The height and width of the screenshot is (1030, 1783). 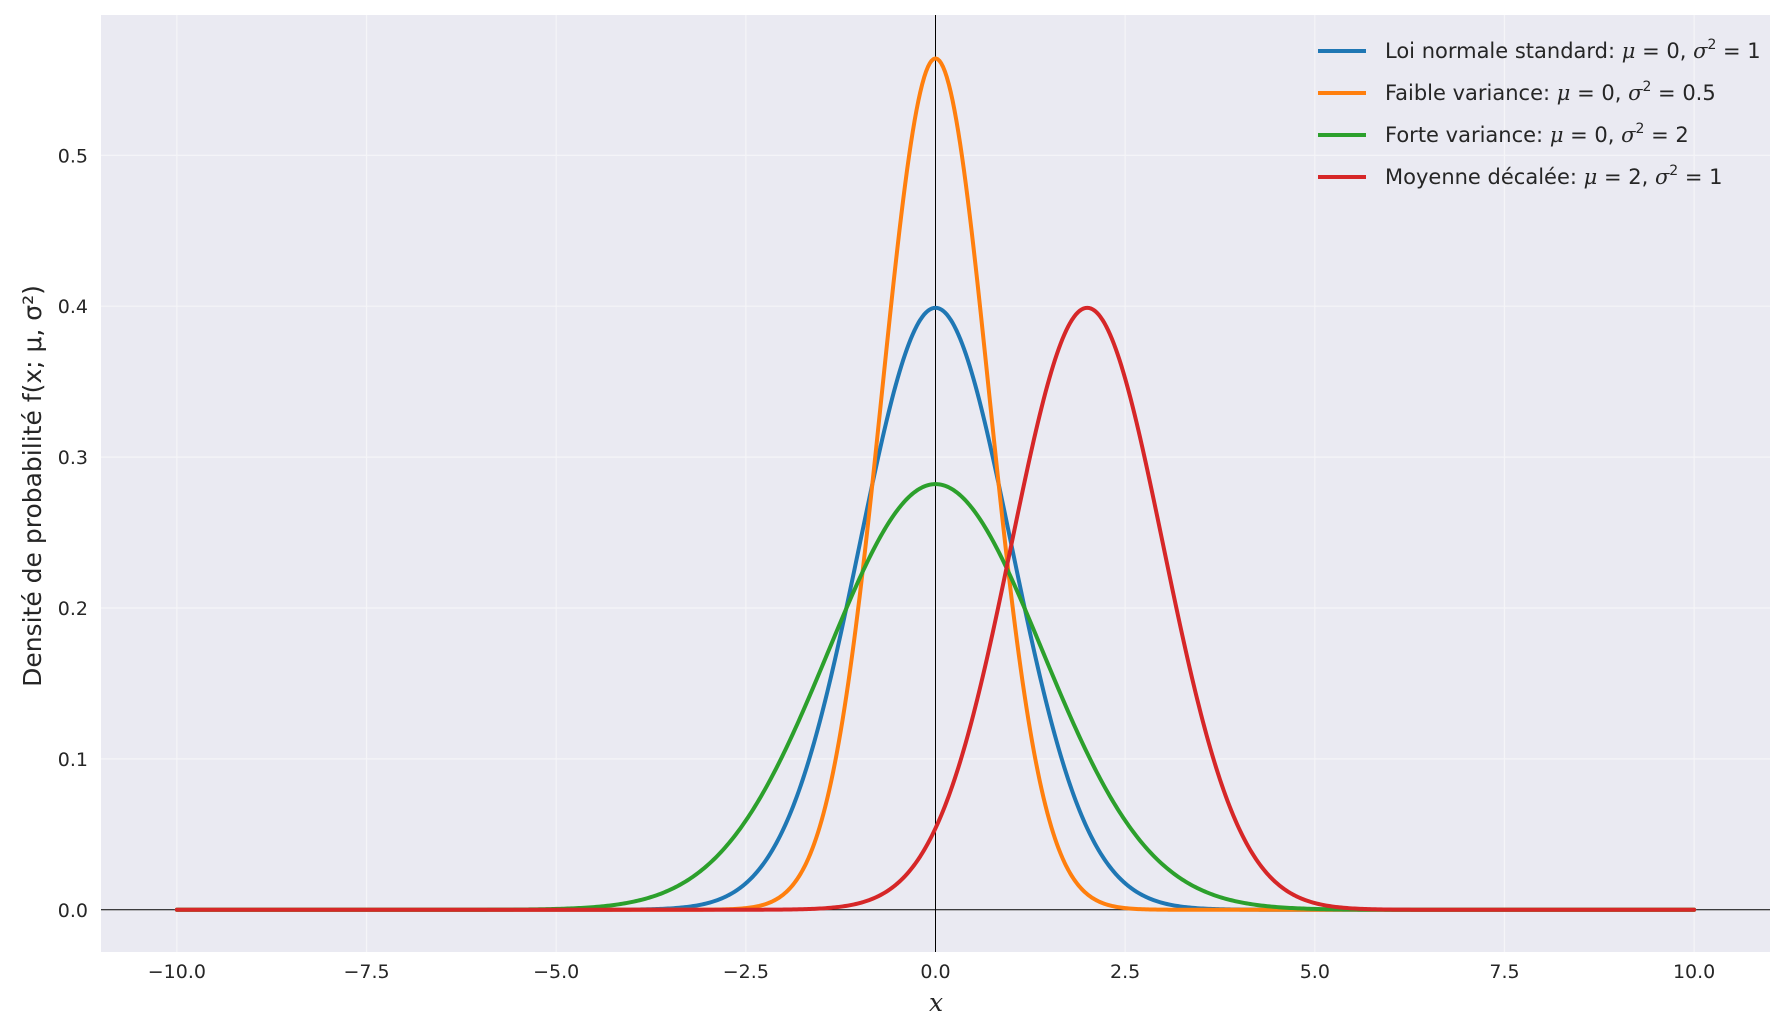 What do you see at coordinates (1537, 134) in the screenshot?
I see `legend-label: Forte variance: μ = 0, σ2 = 2` at bounding box center [1537, 134].